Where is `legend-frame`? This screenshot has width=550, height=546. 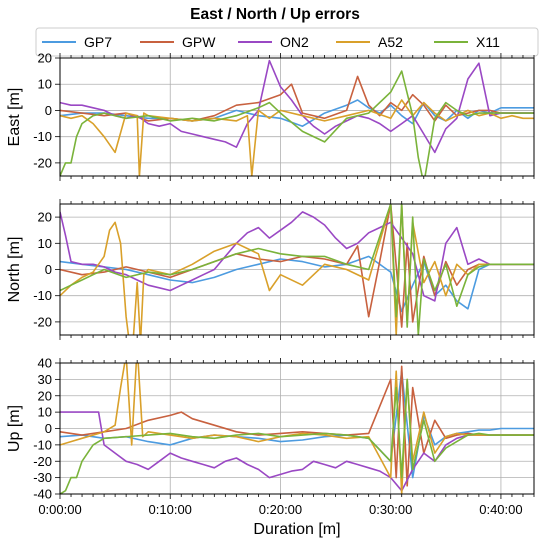
legend-frame is located at coordinates (287, 42).